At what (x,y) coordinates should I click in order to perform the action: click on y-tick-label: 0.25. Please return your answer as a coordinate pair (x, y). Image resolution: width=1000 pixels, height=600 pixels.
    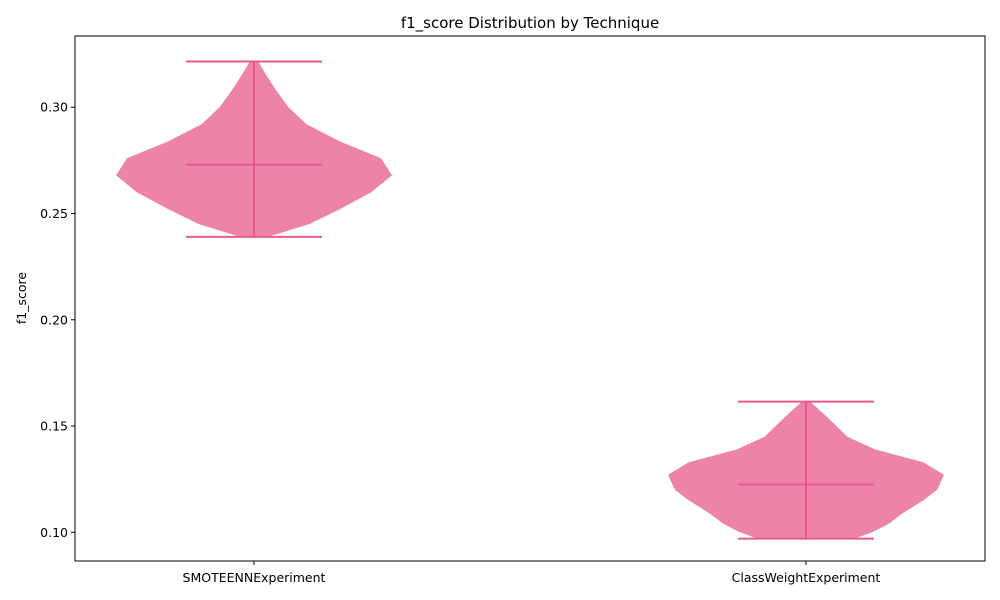
    Looking at the image, I should click on (54, 213).